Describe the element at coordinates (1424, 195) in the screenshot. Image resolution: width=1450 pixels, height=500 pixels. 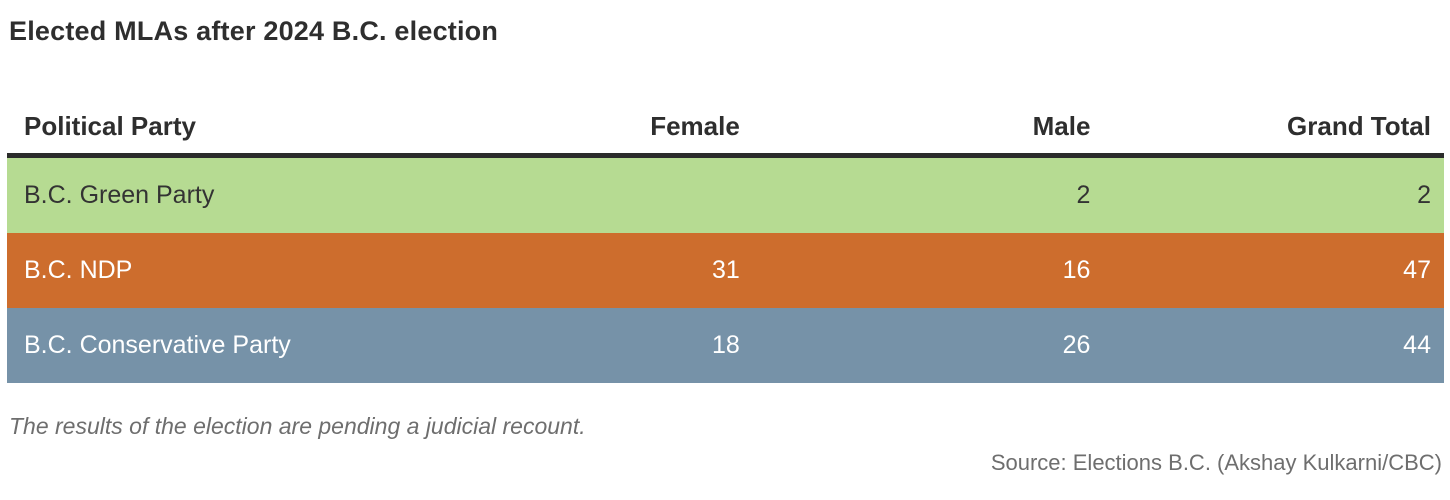
I see `cell-grand-total: 2` at that location.